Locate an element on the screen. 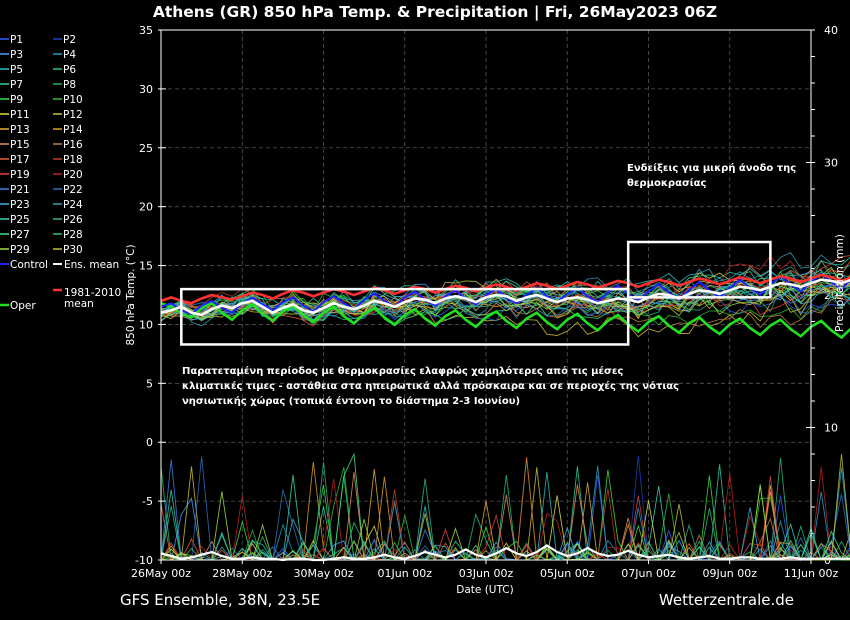 The image size is (850, 620). legend-label-oper: Oper is located at coordinates (23, 306).